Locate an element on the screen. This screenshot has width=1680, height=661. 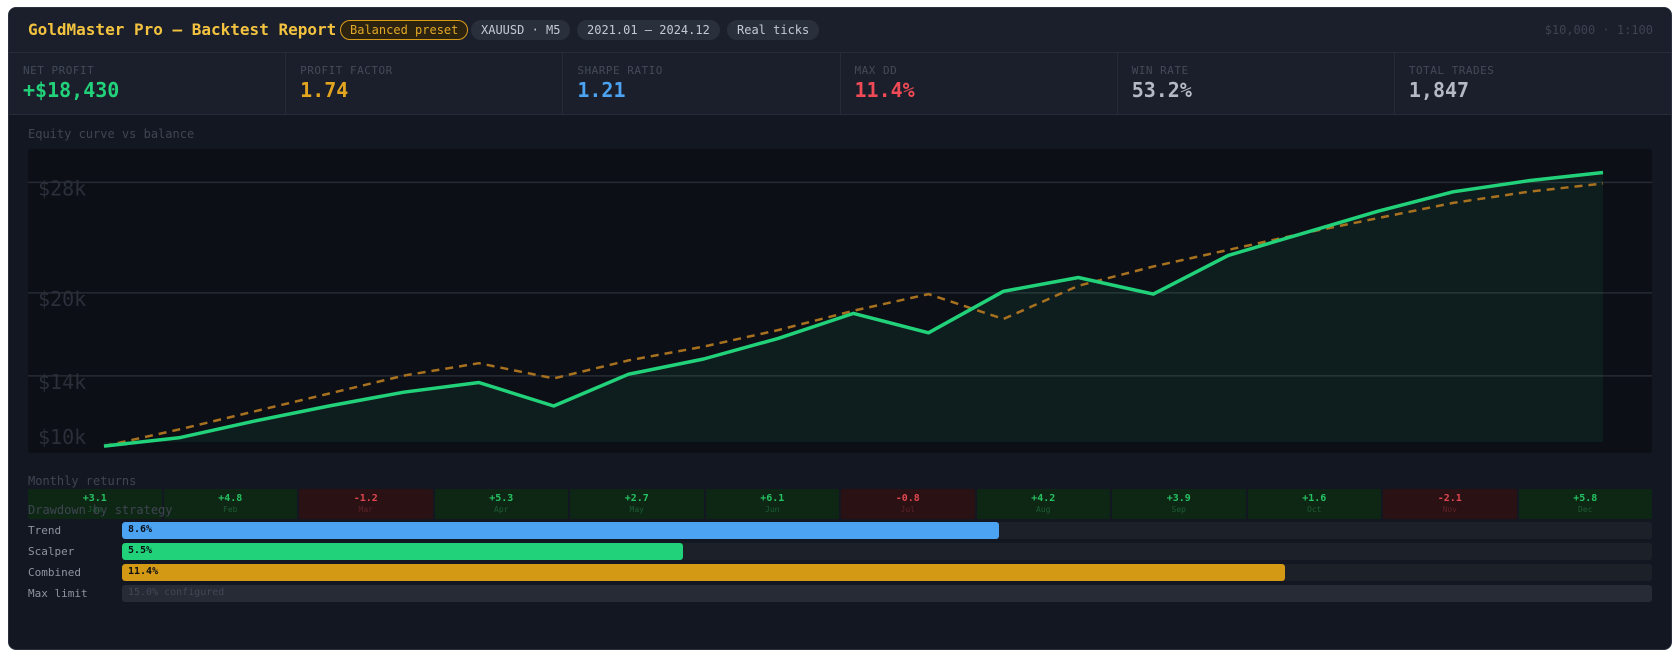
drawdown-label: Combined is located at coordinates (54, 572).